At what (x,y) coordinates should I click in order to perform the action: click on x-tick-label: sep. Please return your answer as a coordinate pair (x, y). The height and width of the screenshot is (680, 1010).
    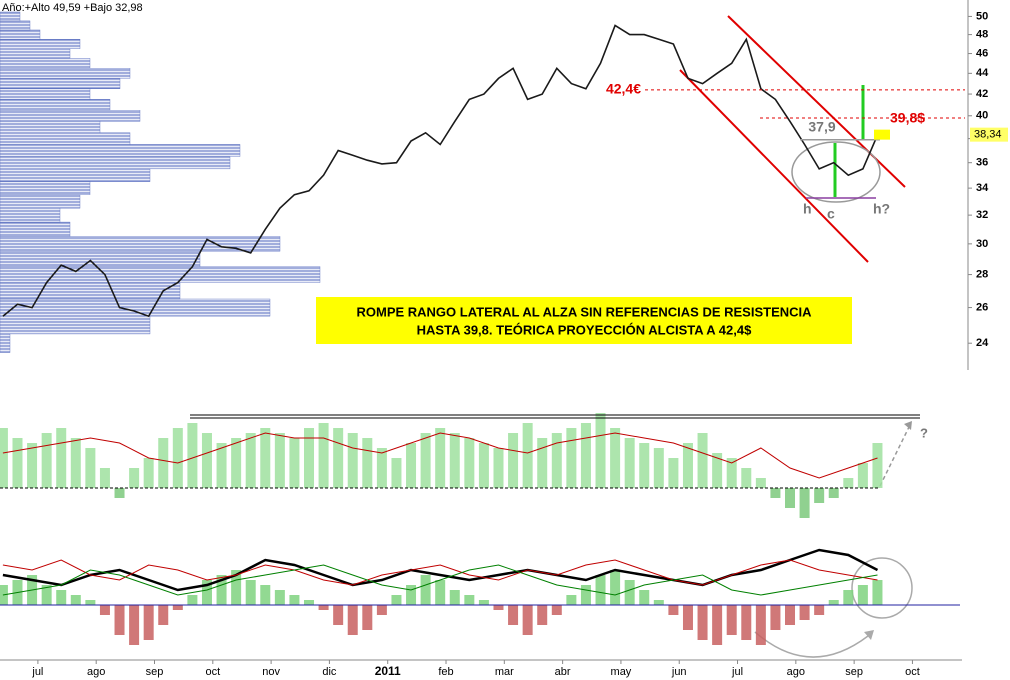
    Looking at the image, I should click on (155, 672).